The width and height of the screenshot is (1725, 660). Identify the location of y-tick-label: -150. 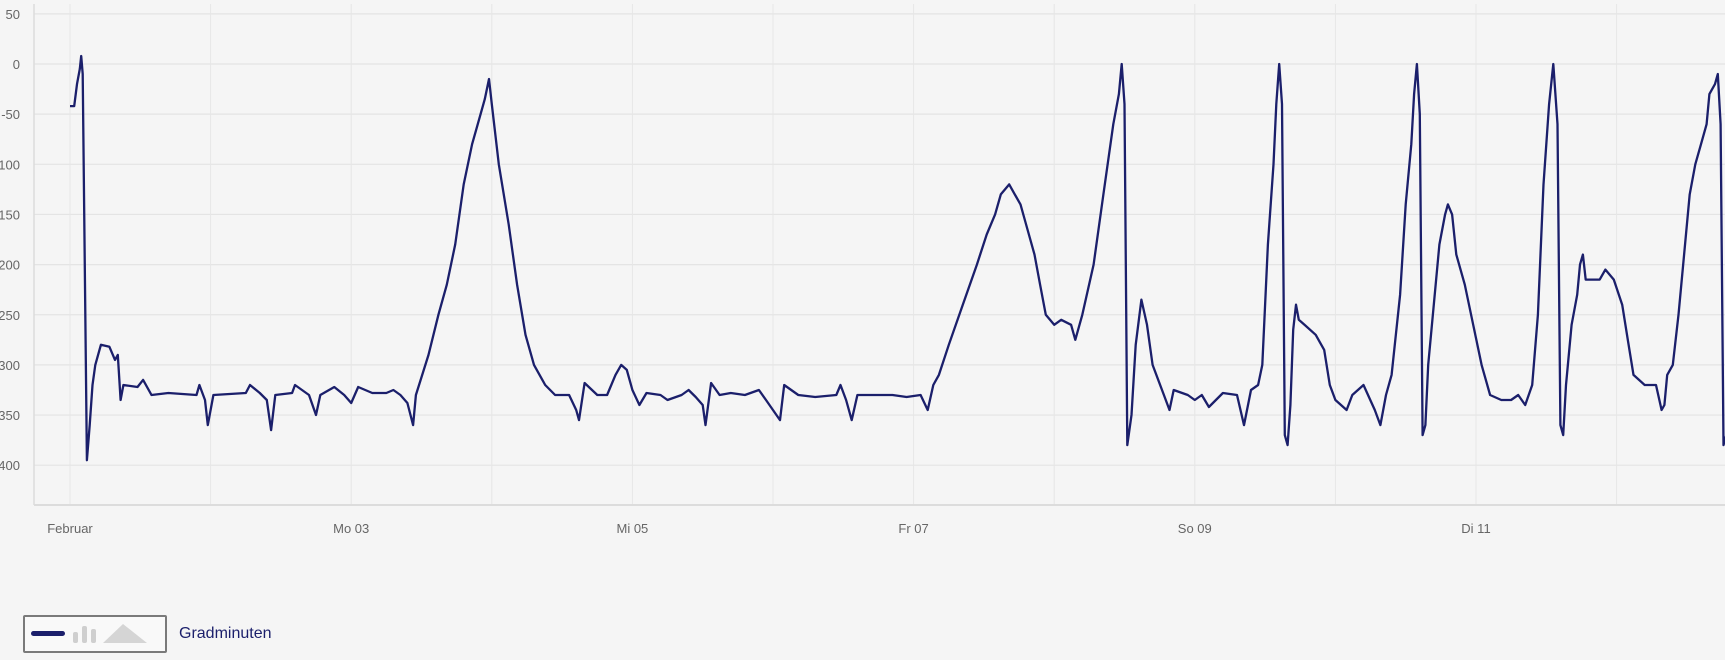
(10, 214).